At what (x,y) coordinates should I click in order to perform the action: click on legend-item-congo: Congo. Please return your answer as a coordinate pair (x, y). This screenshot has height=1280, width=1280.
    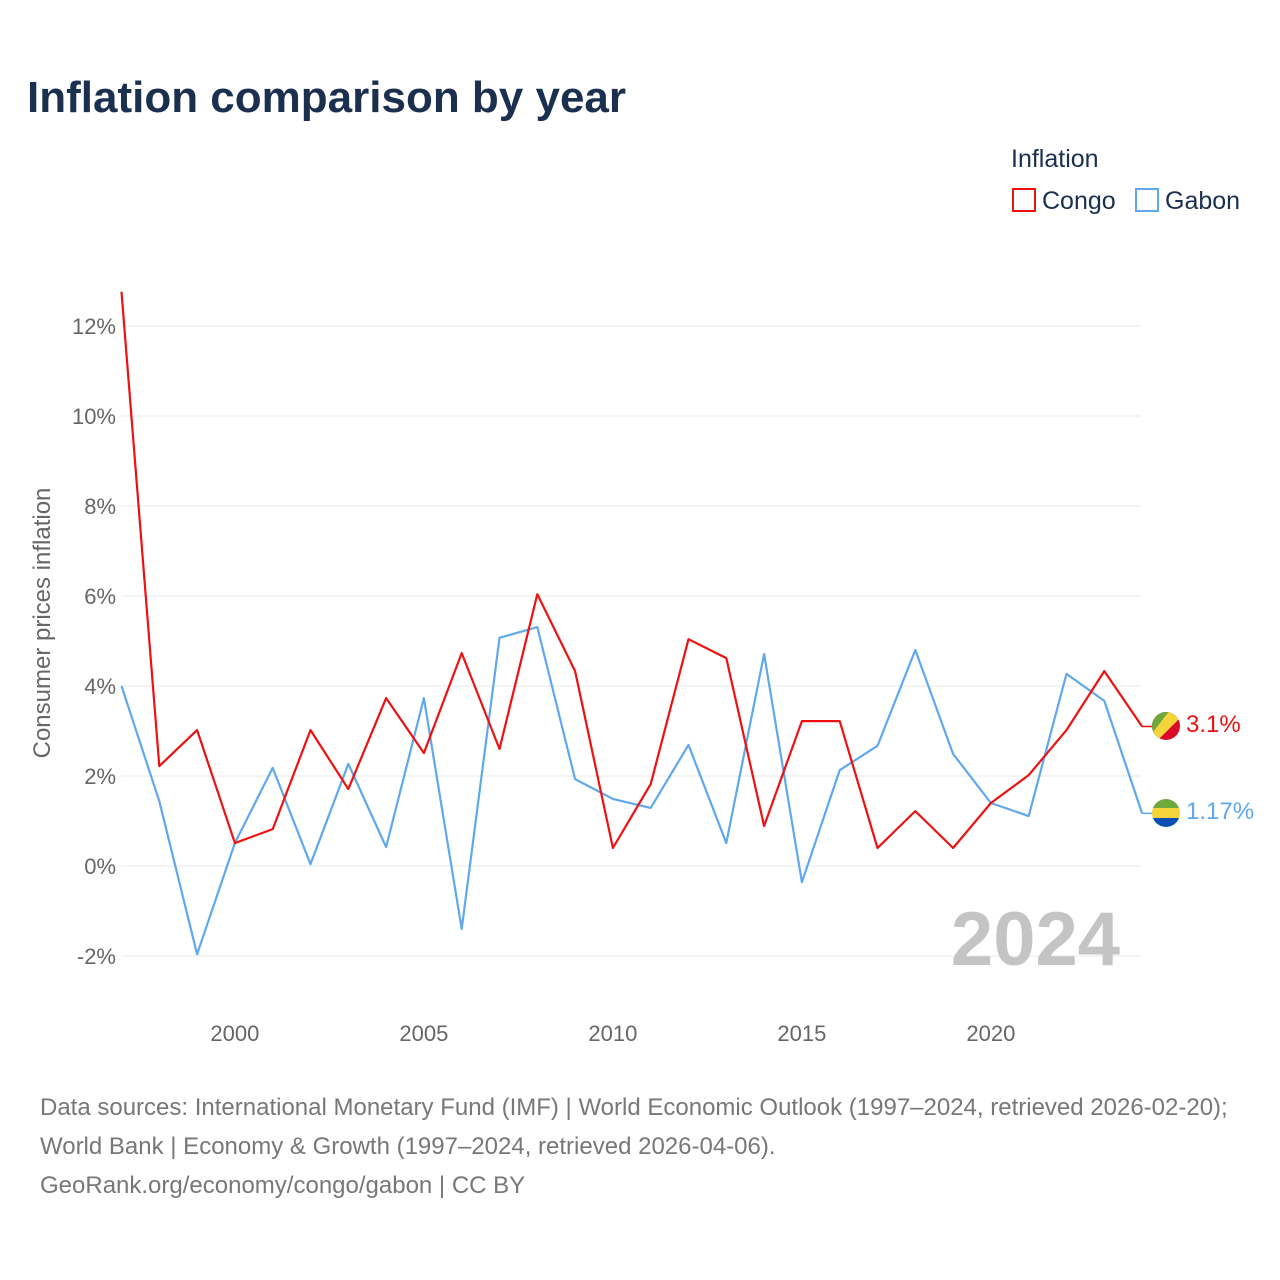
    Looking at the image, I should click on (1064, 201).